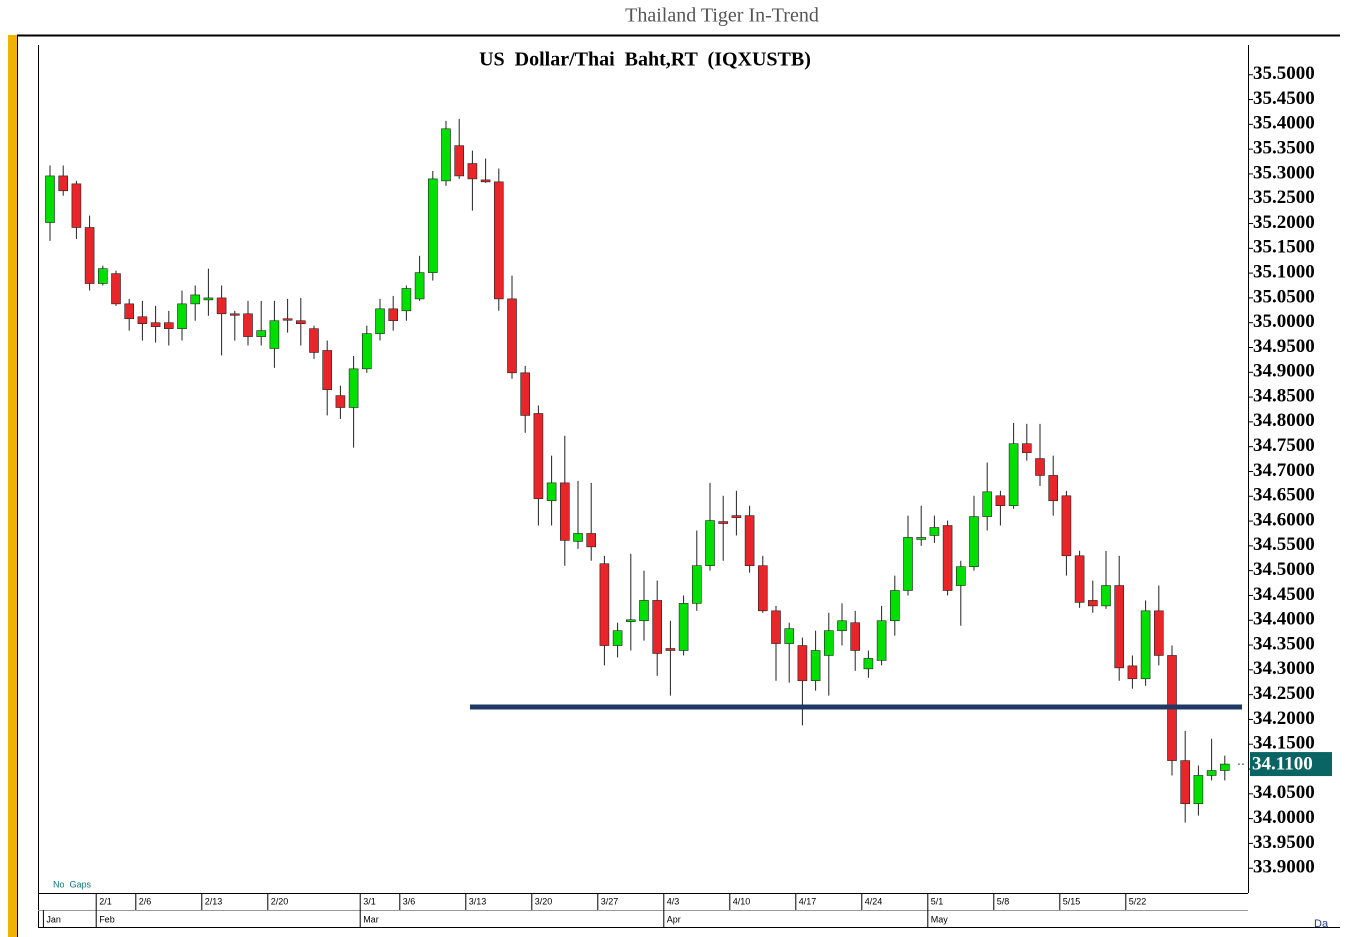  Describe the element at coordinates (105, 901) in the screenshot. I see `x-tick-label: 2/1` at that location.